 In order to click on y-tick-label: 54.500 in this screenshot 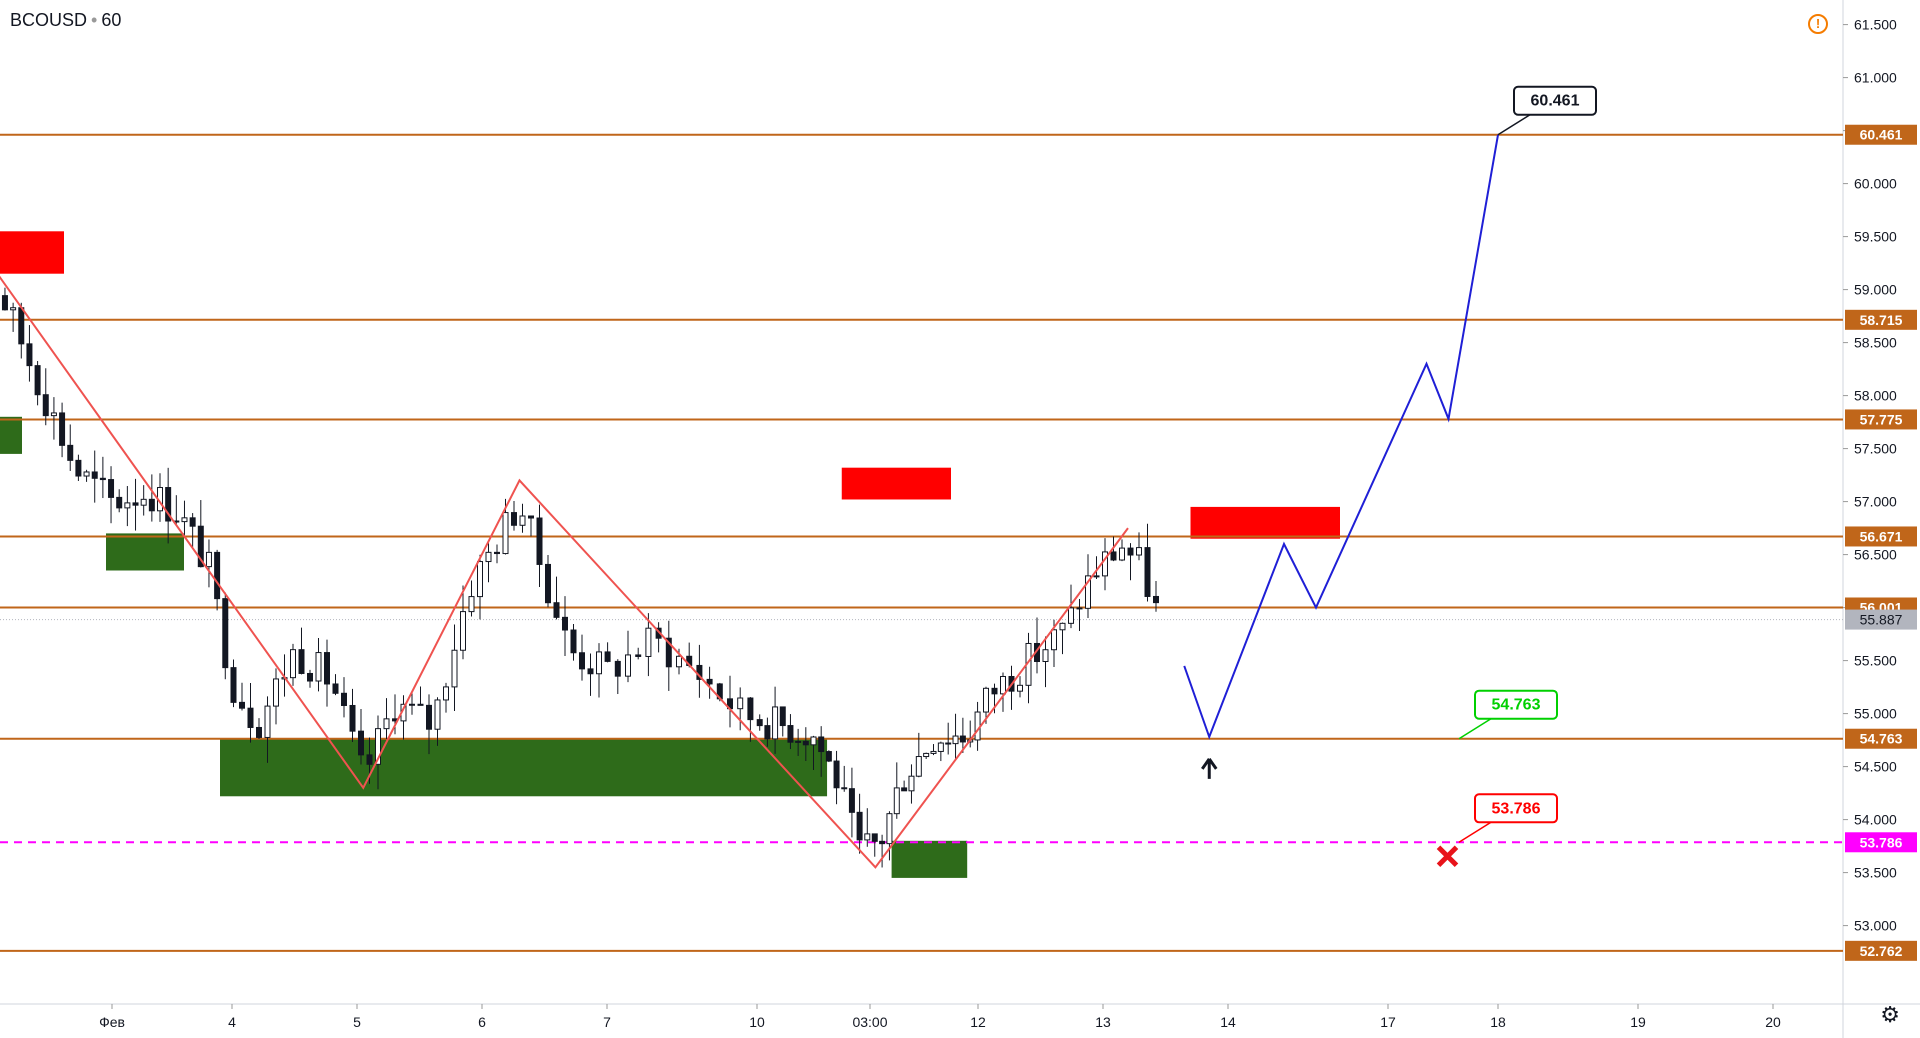, I will do `click(1875, 767)`.